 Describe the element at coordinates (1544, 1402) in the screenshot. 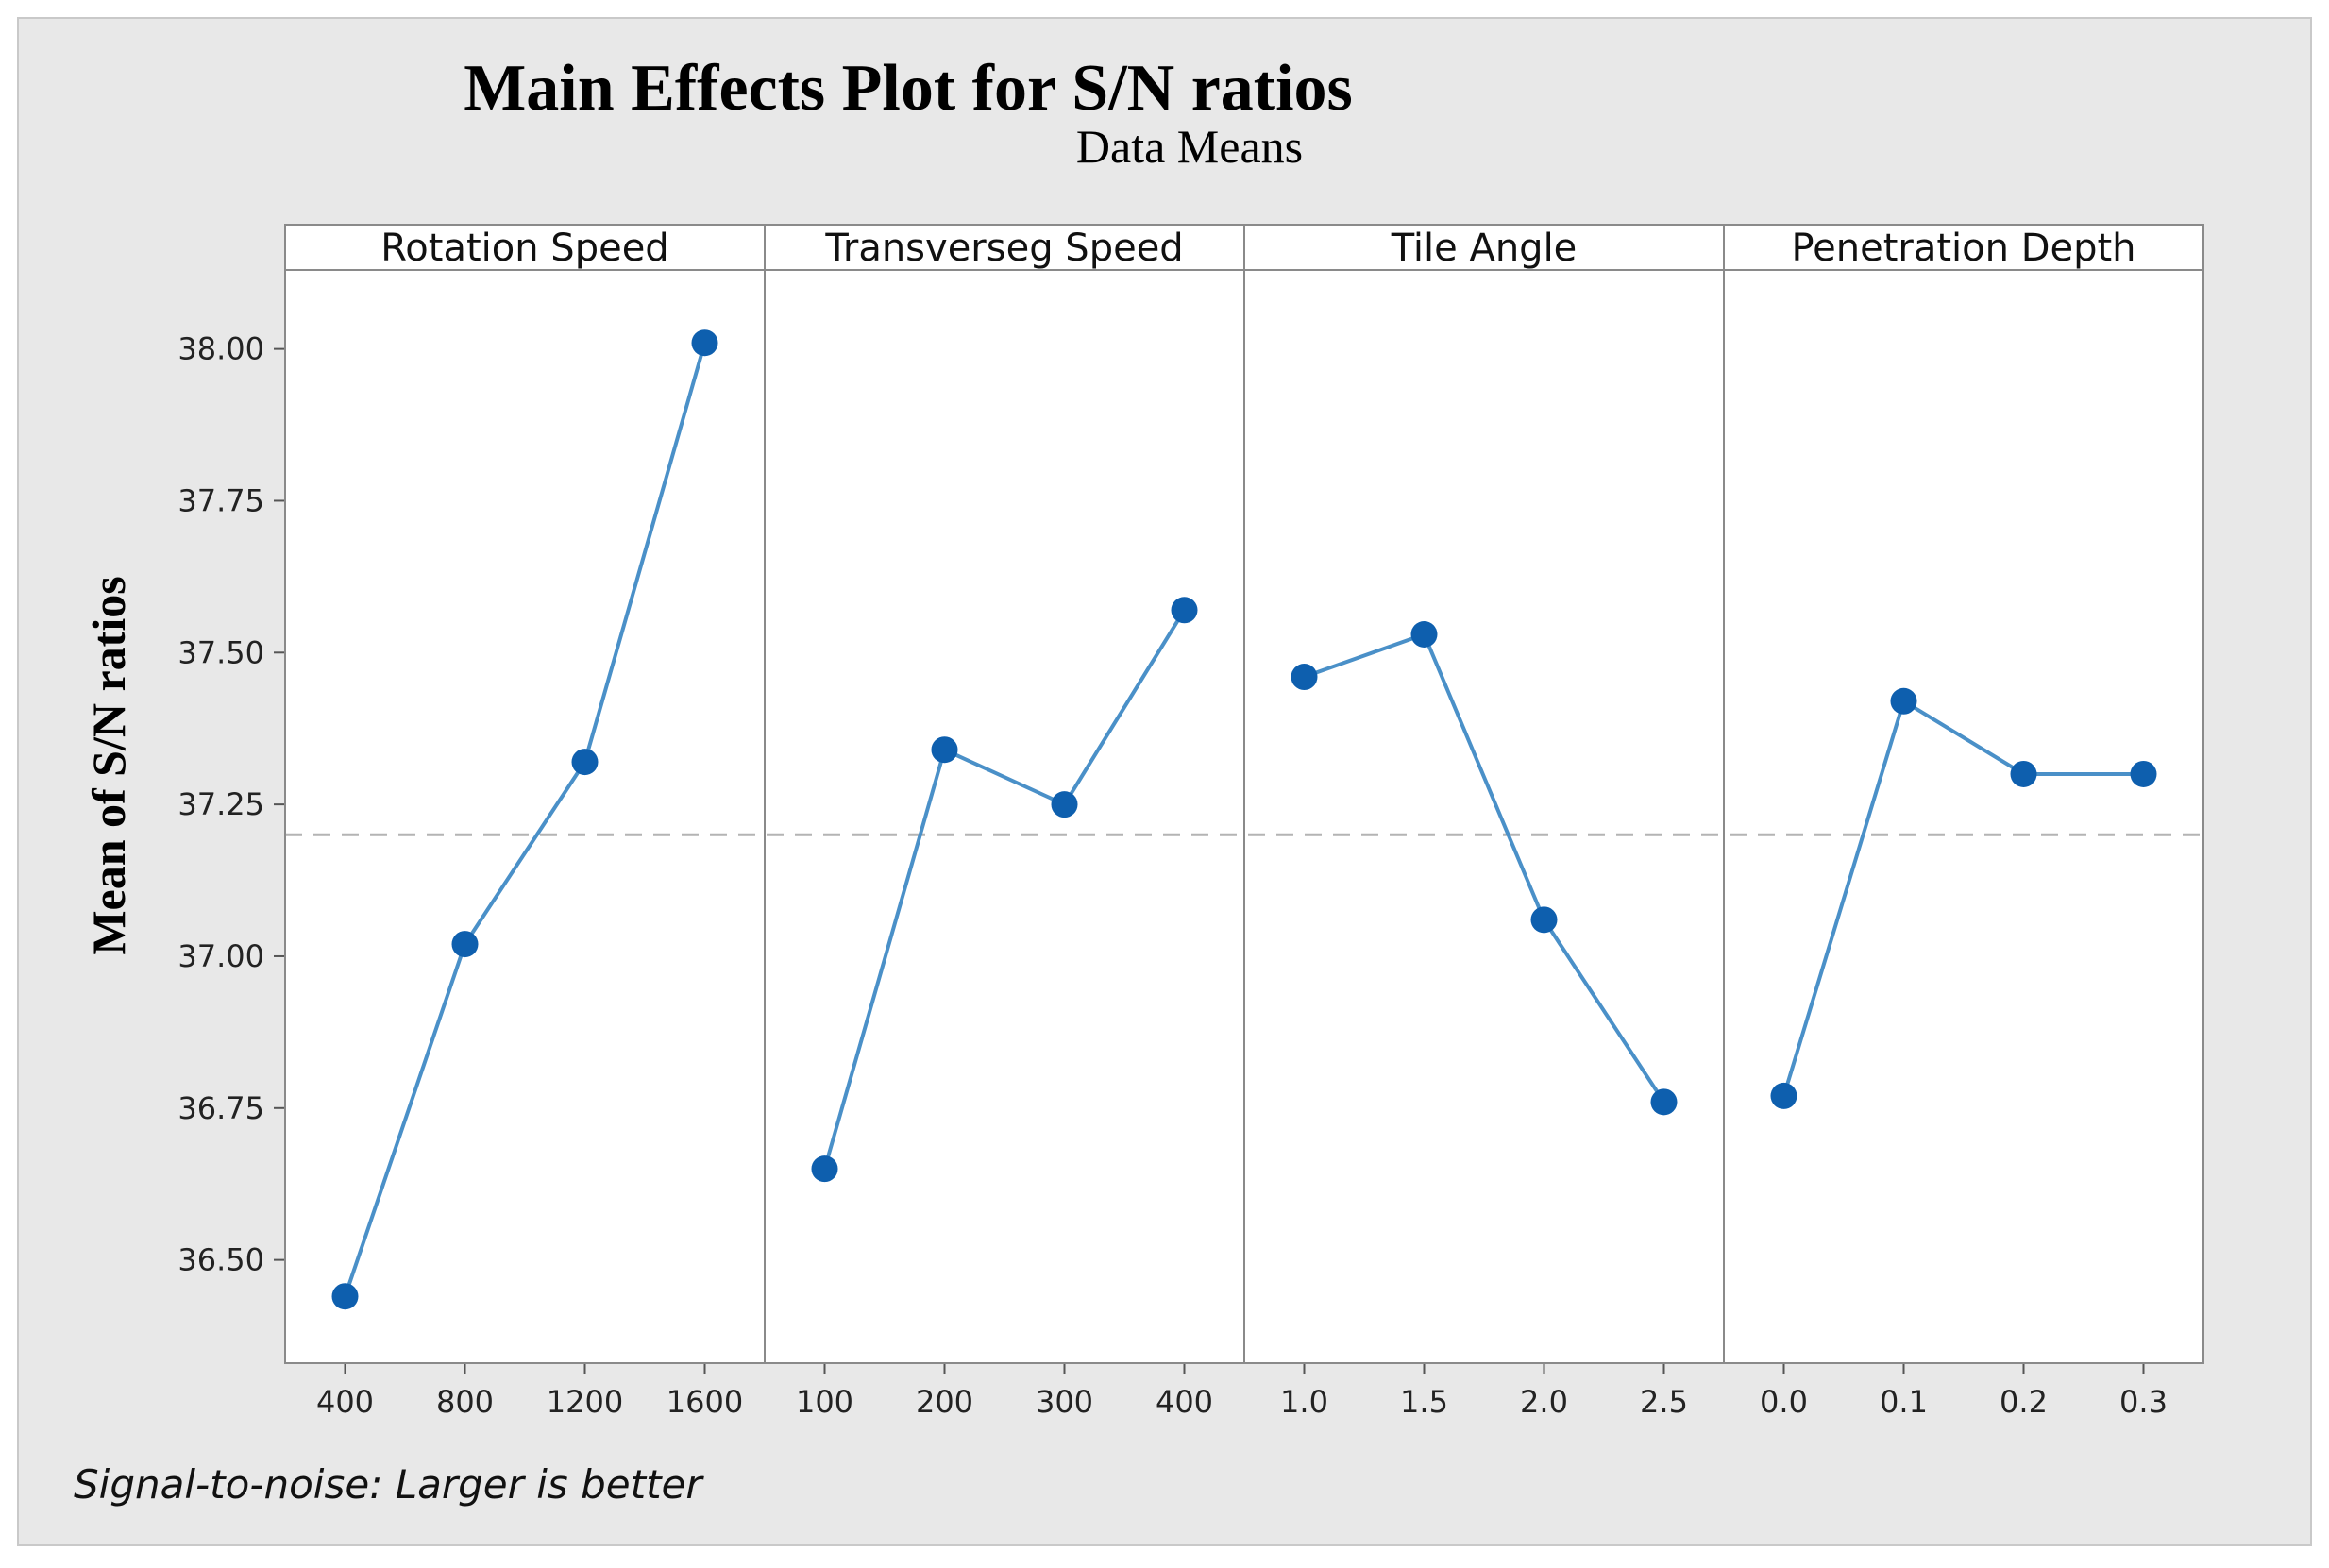

I see `x-tick-label: 2.0` at that location.